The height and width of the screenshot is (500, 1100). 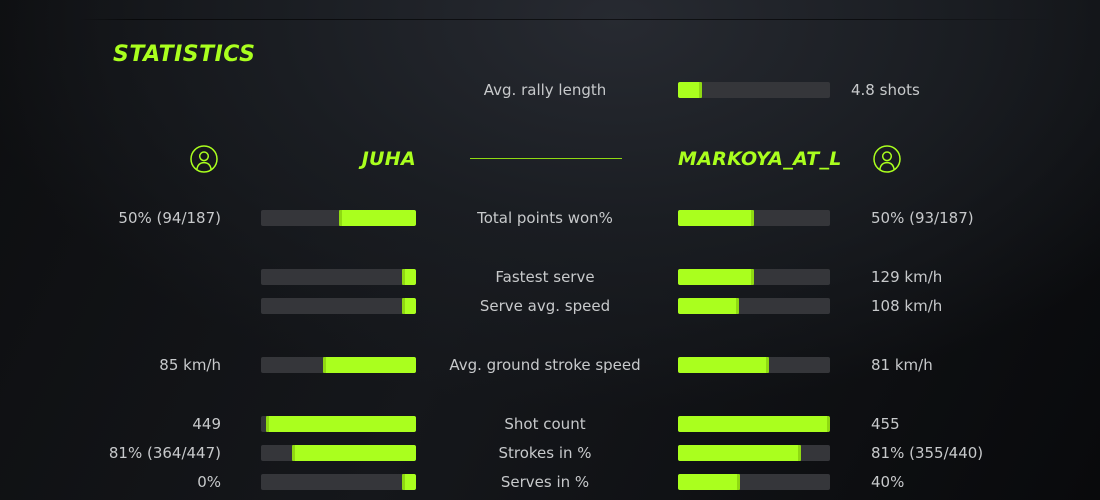 I want to click on rally-value: 4.8 shots, so click(x=885, y=90).